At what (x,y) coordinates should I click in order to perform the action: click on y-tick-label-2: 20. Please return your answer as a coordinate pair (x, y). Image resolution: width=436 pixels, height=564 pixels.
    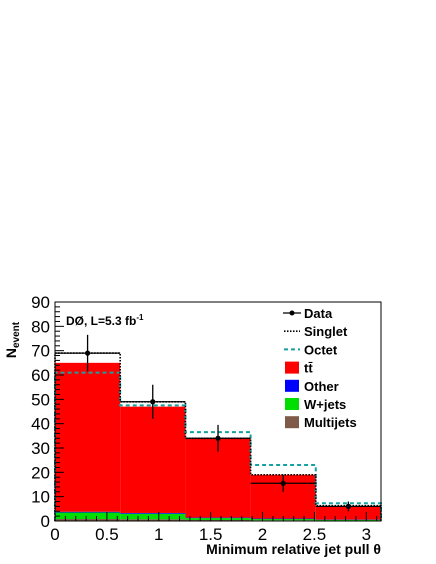
    Looking at the image, I should click on (40, 472).